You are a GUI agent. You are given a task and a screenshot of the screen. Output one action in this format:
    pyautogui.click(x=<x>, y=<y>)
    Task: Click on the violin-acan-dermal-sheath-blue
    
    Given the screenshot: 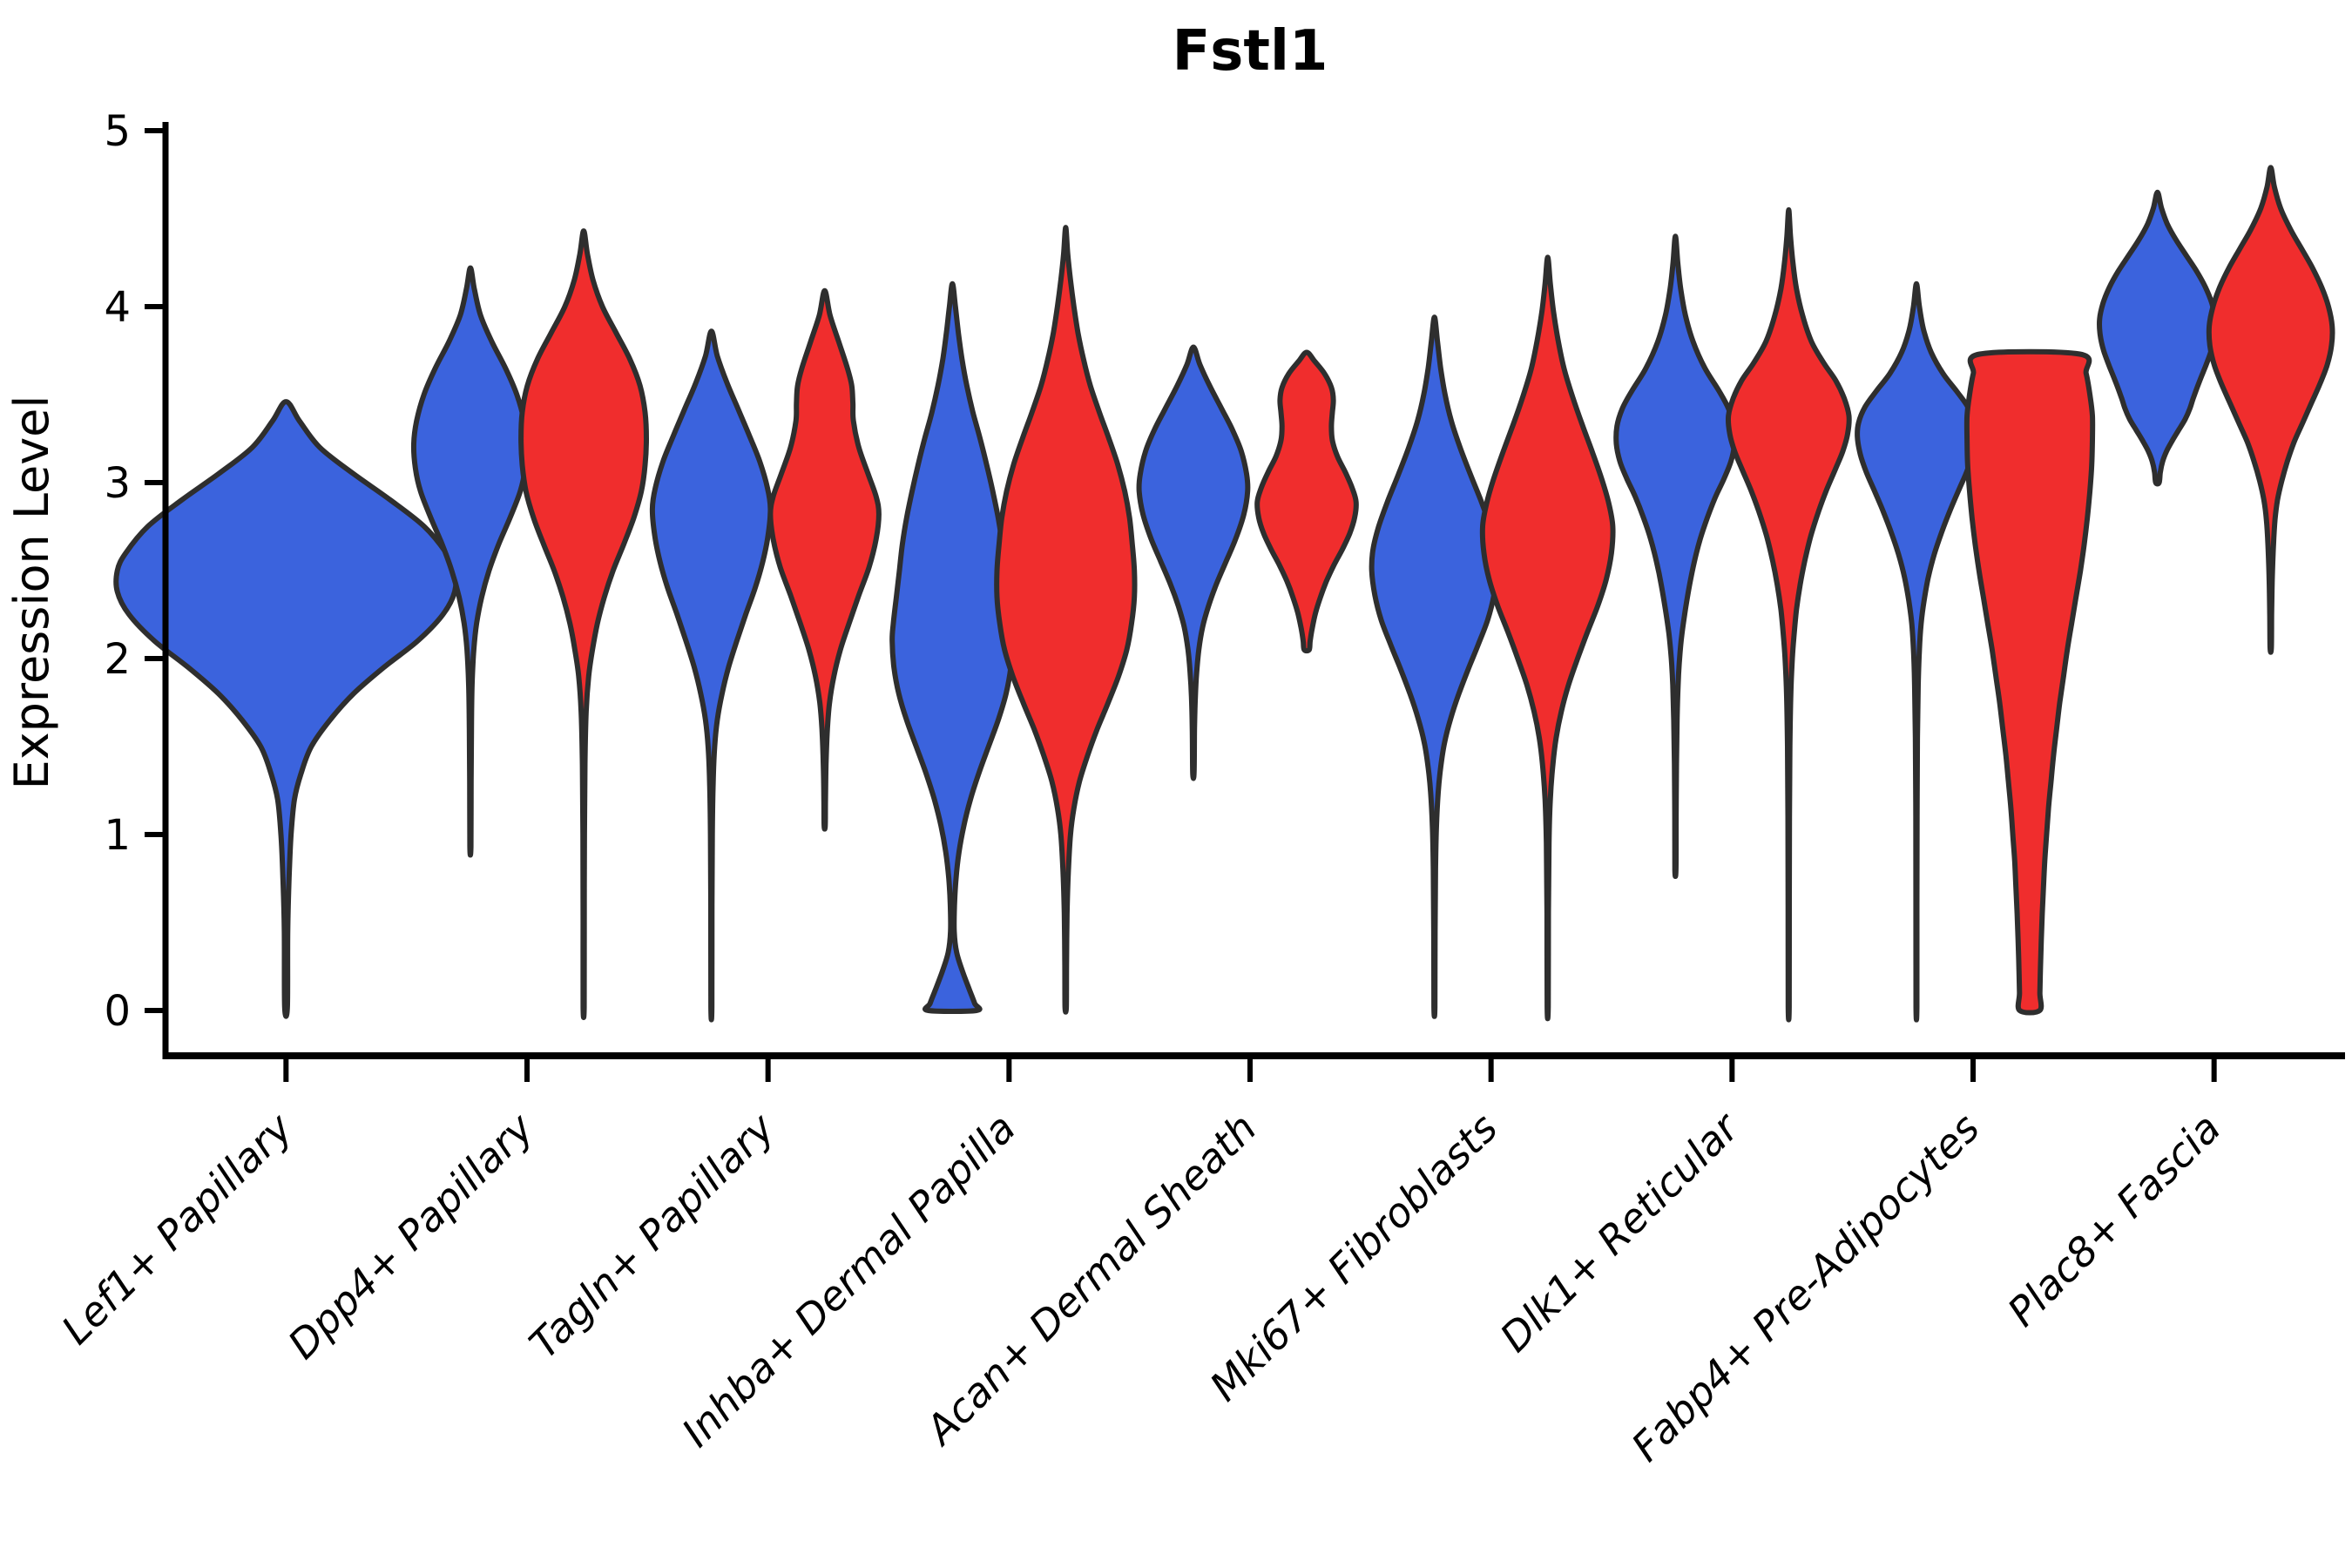 What is the action you would take?
    pyautogui.click(x=1193, y=562)
    